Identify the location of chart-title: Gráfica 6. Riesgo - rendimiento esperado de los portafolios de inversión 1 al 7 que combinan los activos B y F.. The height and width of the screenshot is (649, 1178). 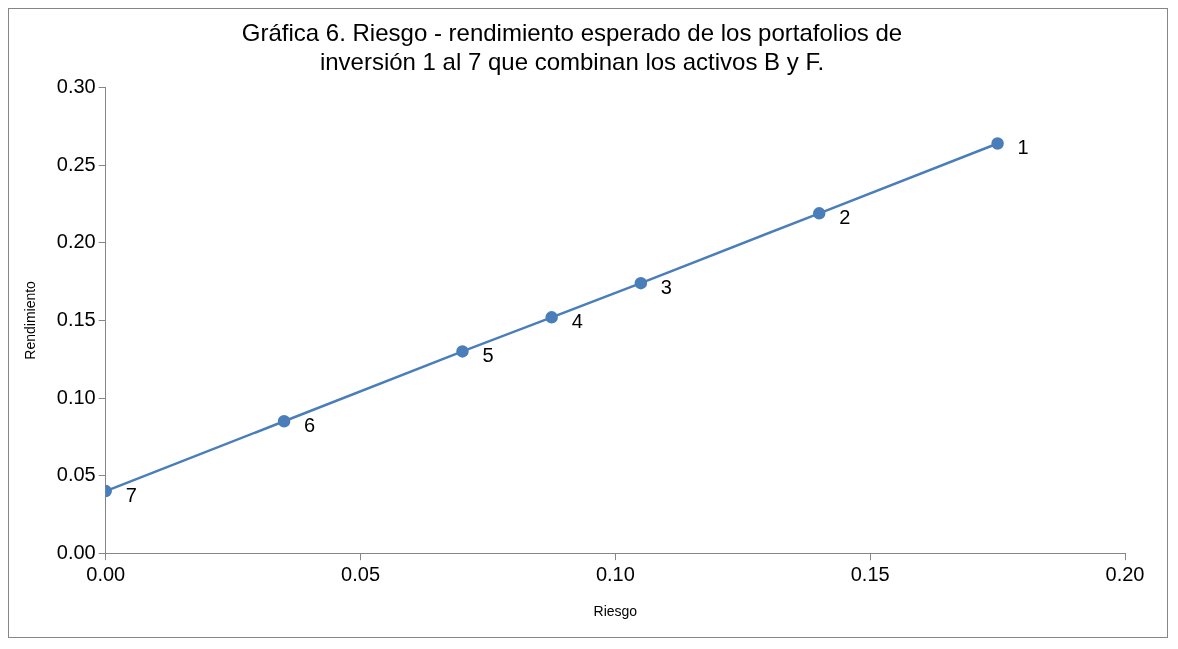
(572, 47).